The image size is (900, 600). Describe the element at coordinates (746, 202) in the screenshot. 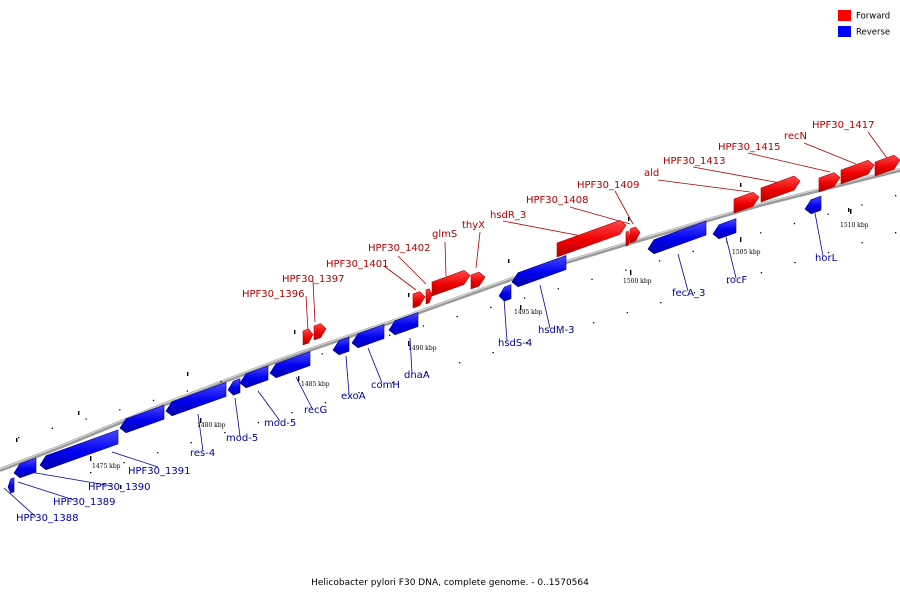

I see `gene-feature-ald` at that location.